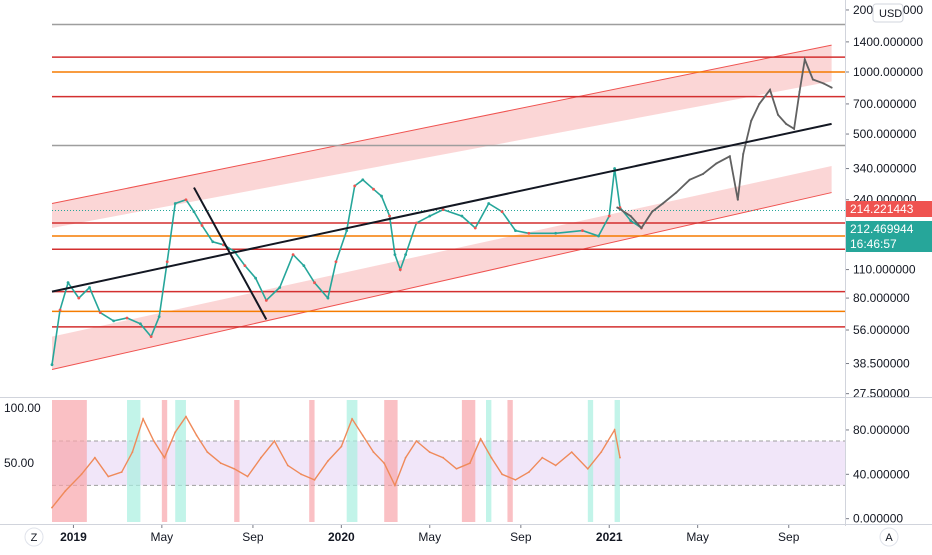 The width and height of the screenshot is (932, 555). Describe the element at coordinates (889, 209) in the screenshot. I see `price-tag-0: 214.221443` at that location.